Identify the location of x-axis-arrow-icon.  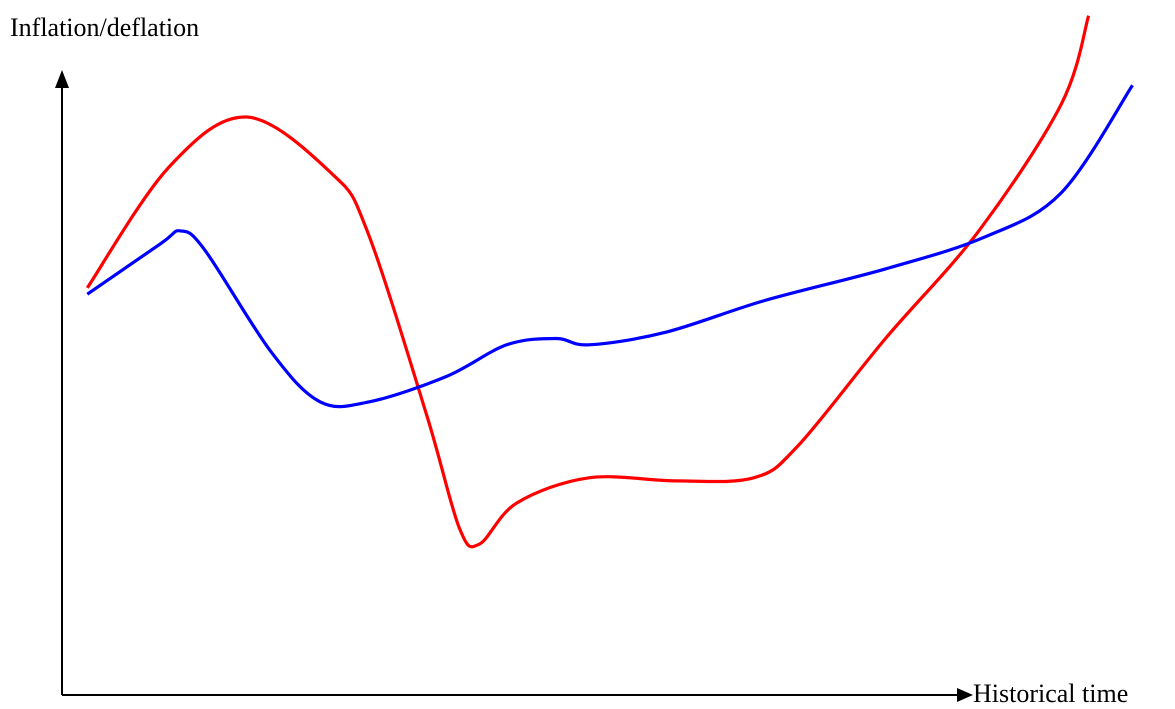
(965, 695).